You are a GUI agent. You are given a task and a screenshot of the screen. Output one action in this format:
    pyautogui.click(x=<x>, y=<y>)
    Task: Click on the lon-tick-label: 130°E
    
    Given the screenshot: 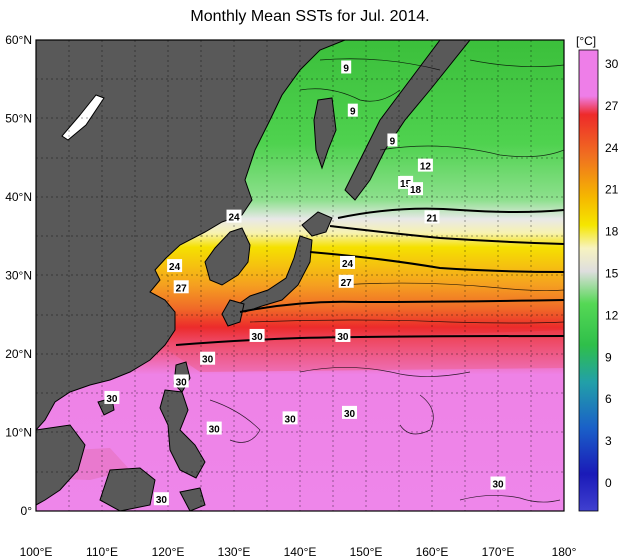 What is the action you would take?
    pyautogui.click(x=234, y=552)
    